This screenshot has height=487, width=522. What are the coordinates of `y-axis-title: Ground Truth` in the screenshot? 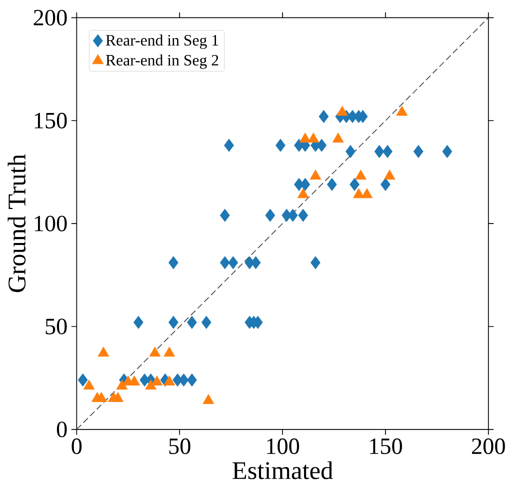 It's located at (17, 223).